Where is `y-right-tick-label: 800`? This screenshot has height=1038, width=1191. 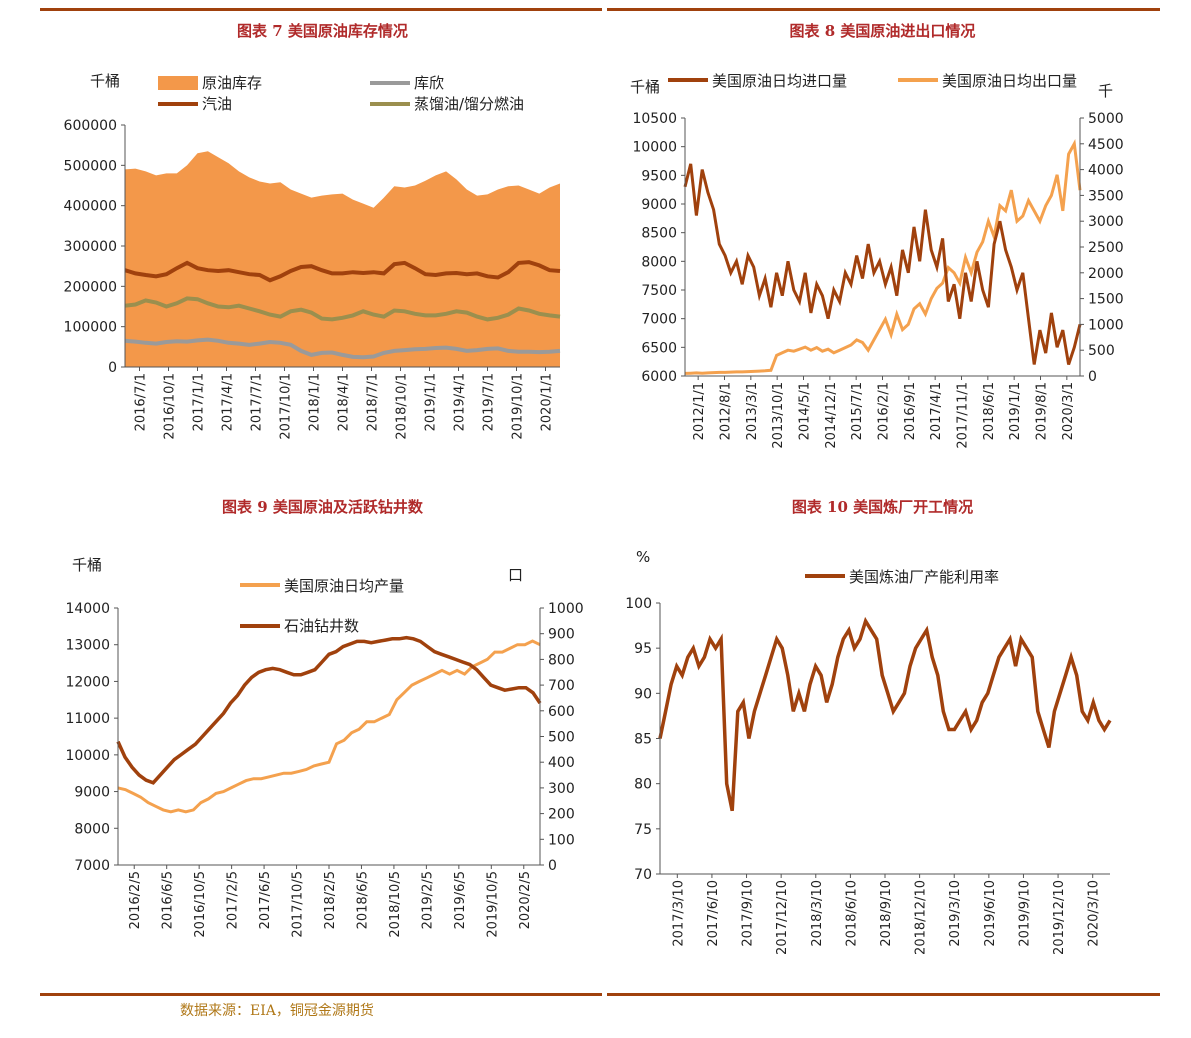
y-right-tick-label: 800 is located at coordinates (561, 660).